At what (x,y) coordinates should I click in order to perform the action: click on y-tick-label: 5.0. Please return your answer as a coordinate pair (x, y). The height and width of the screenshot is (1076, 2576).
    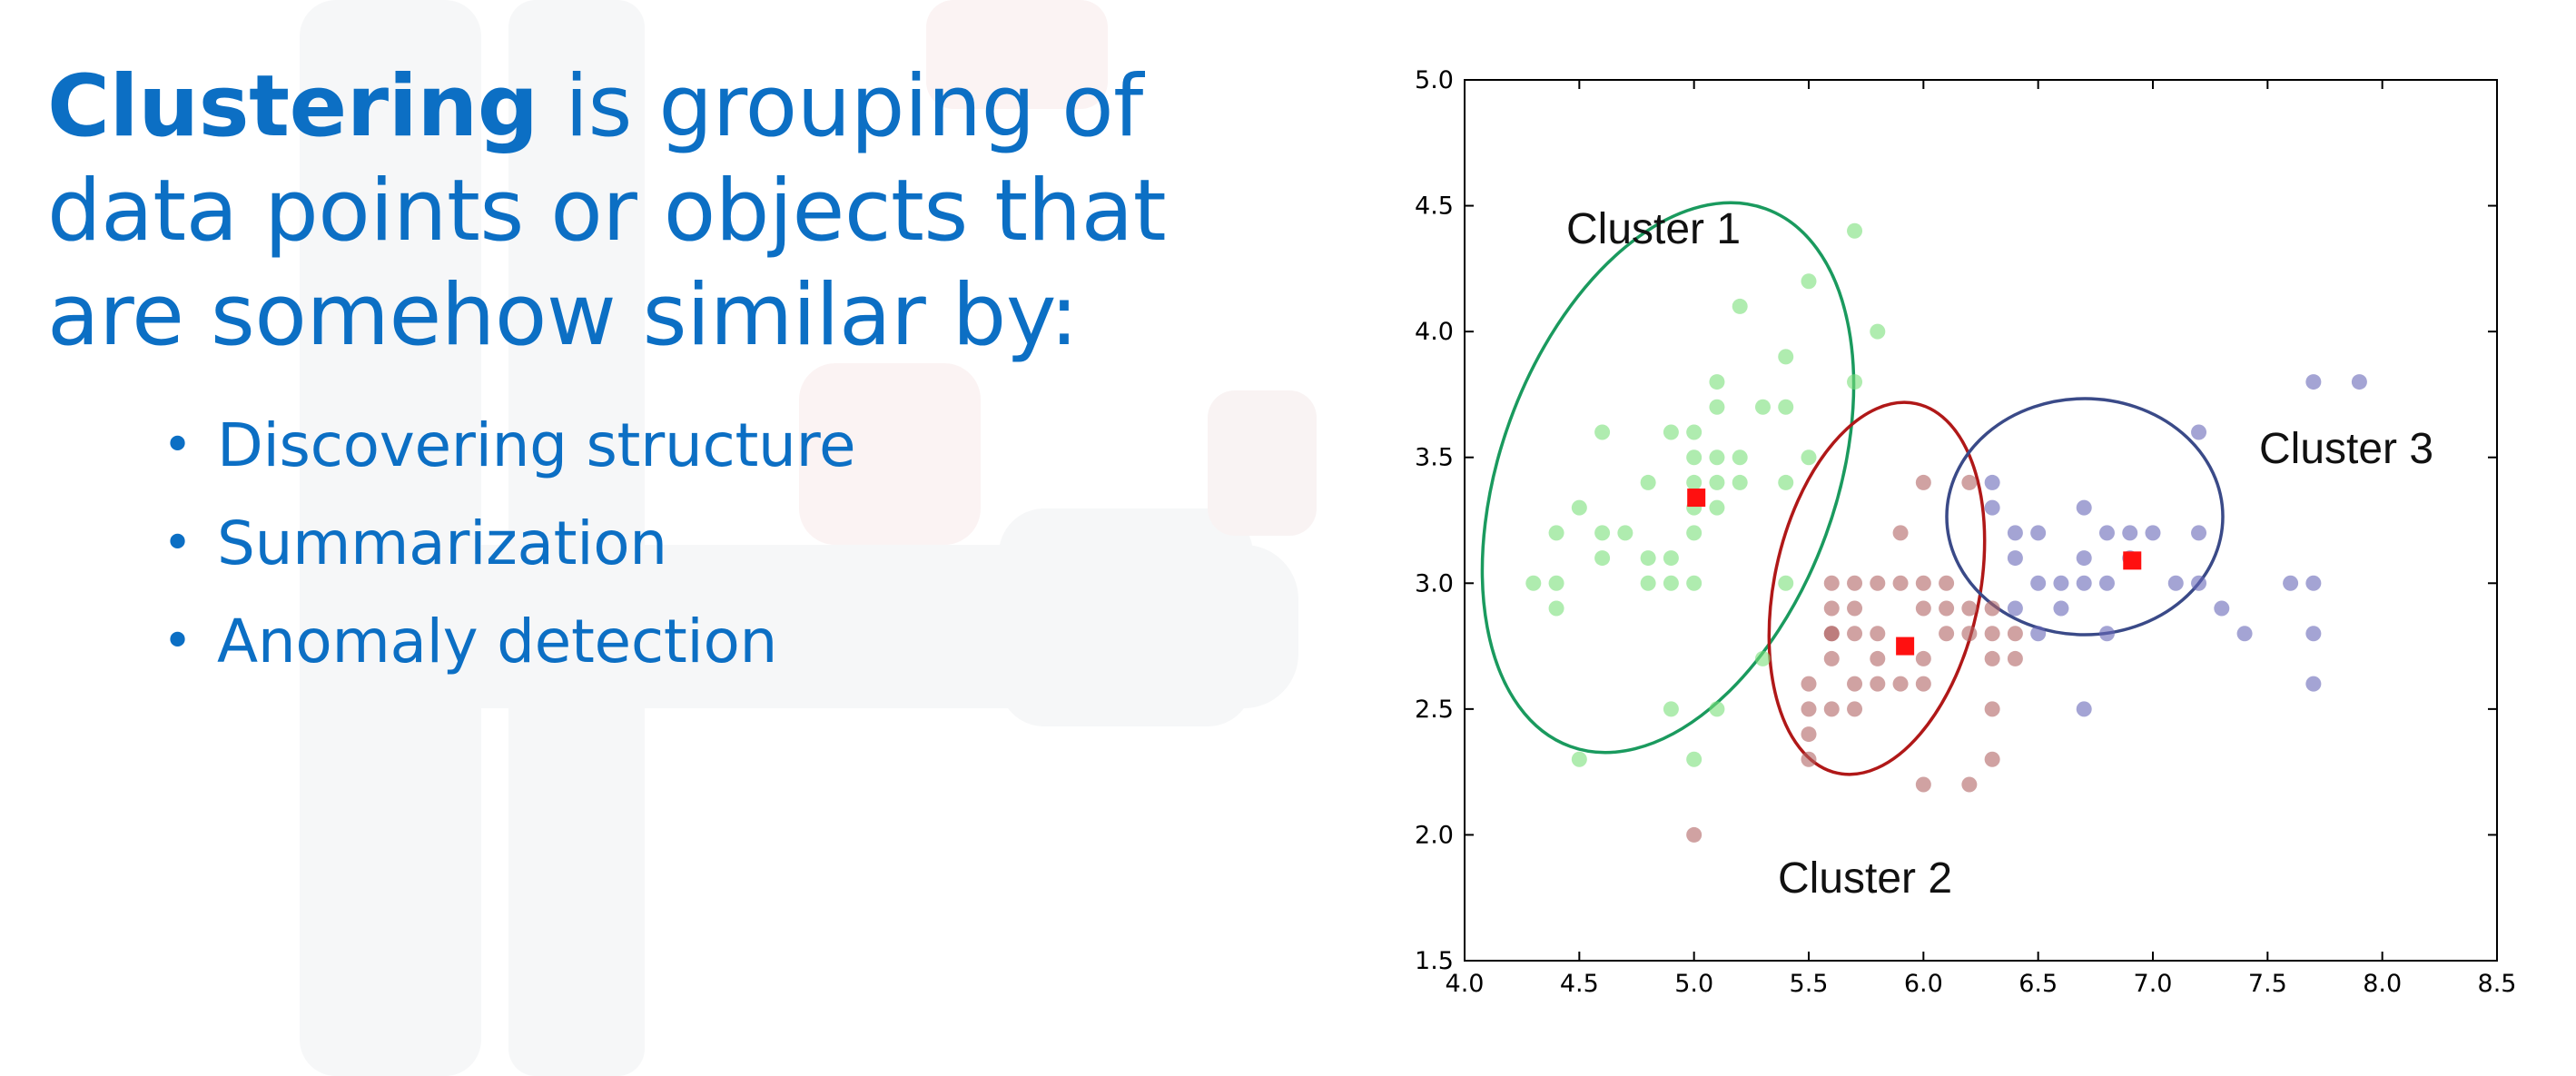
    Looking at the image, I should click on (1434, 80).